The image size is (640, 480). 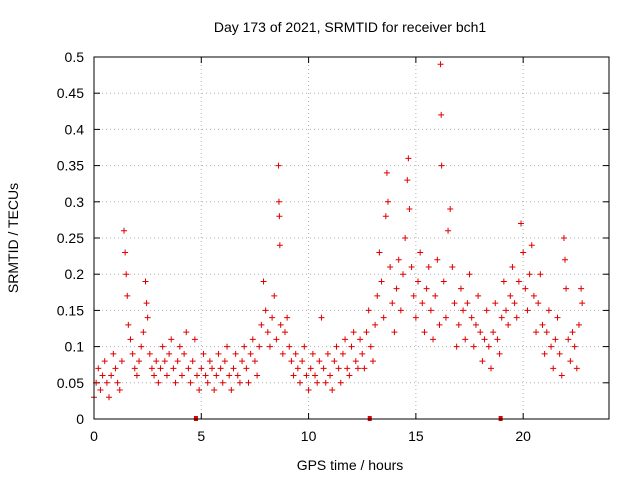 I want to click on y-tick-label: 0.45, so click(x=70, y=93).